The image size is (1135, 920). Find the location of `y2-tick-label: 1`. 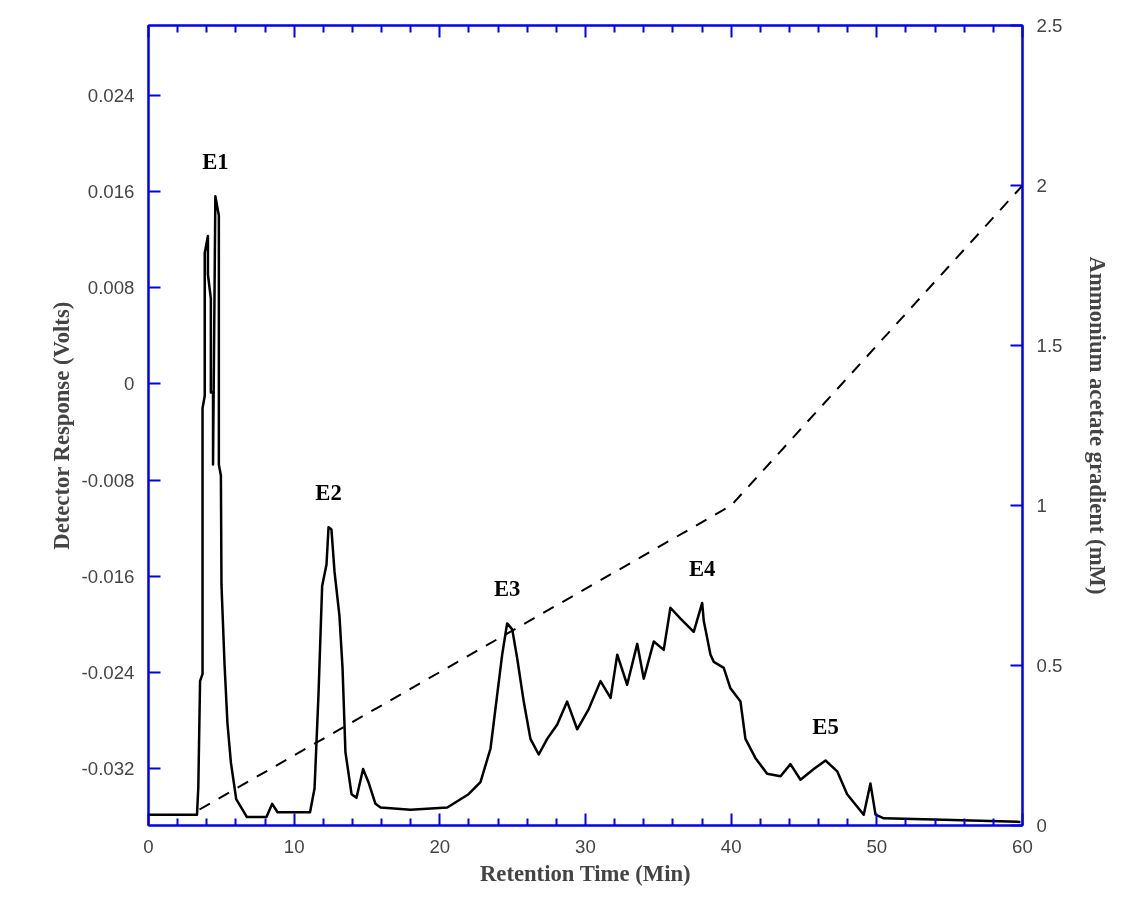

y2-tick-label: 1 is located at coordinates (1041, 505).